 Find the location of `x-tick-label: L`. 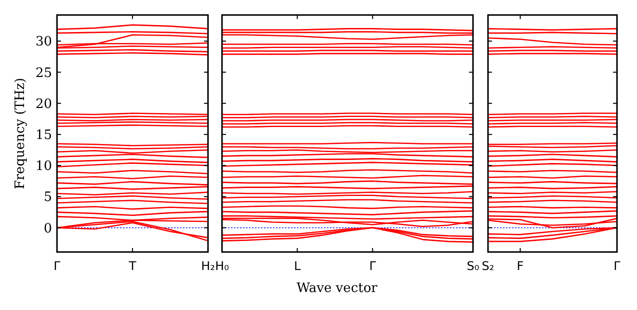

x-tick-label: L is located at coordinates (297, 266).